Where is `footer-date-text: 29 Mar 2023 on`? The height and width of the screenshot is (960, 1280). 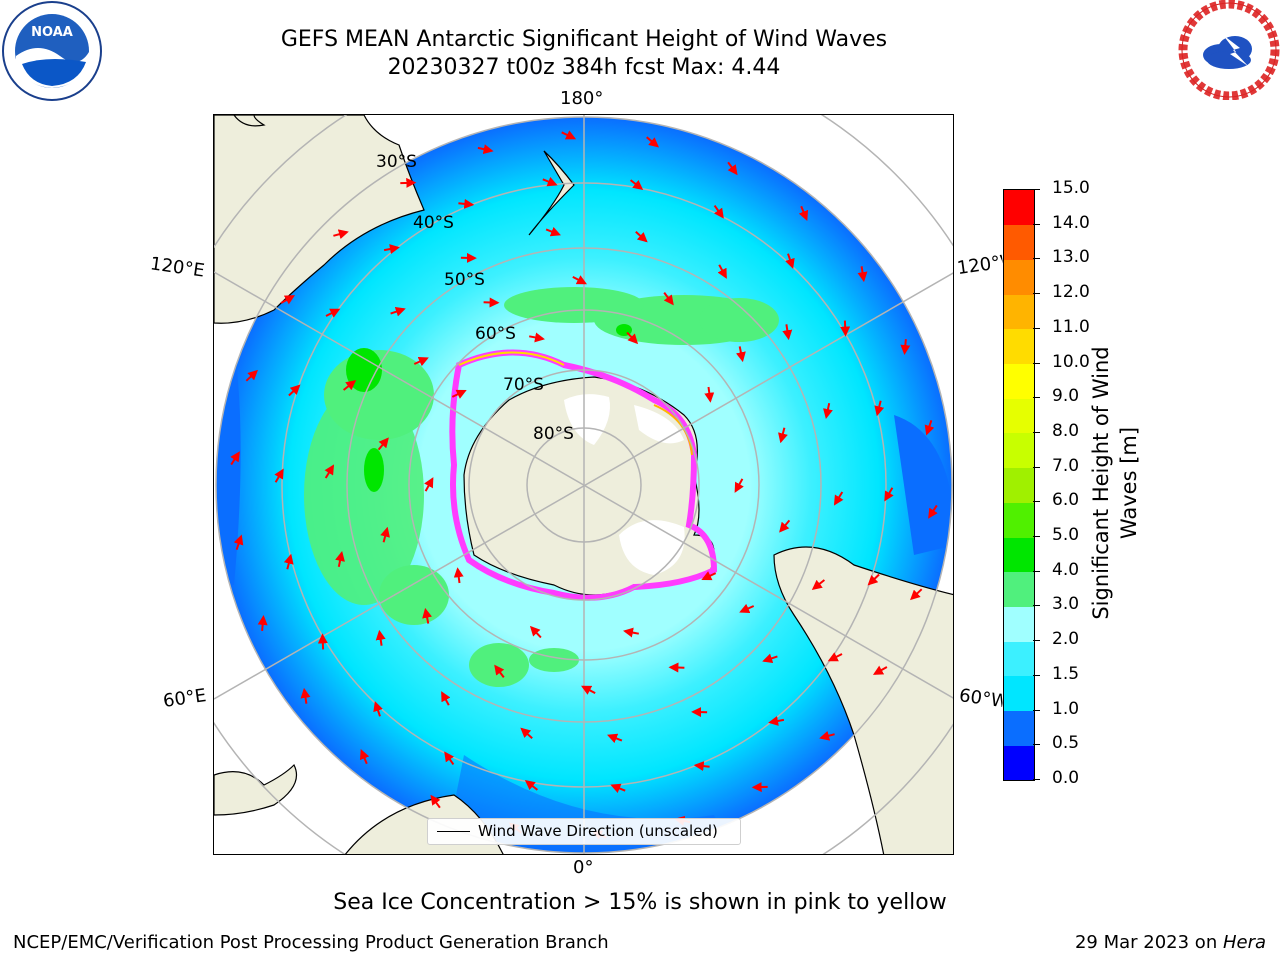
footer-date-text: 29 Mar 2023 on is located at coordinates (1148, 942).